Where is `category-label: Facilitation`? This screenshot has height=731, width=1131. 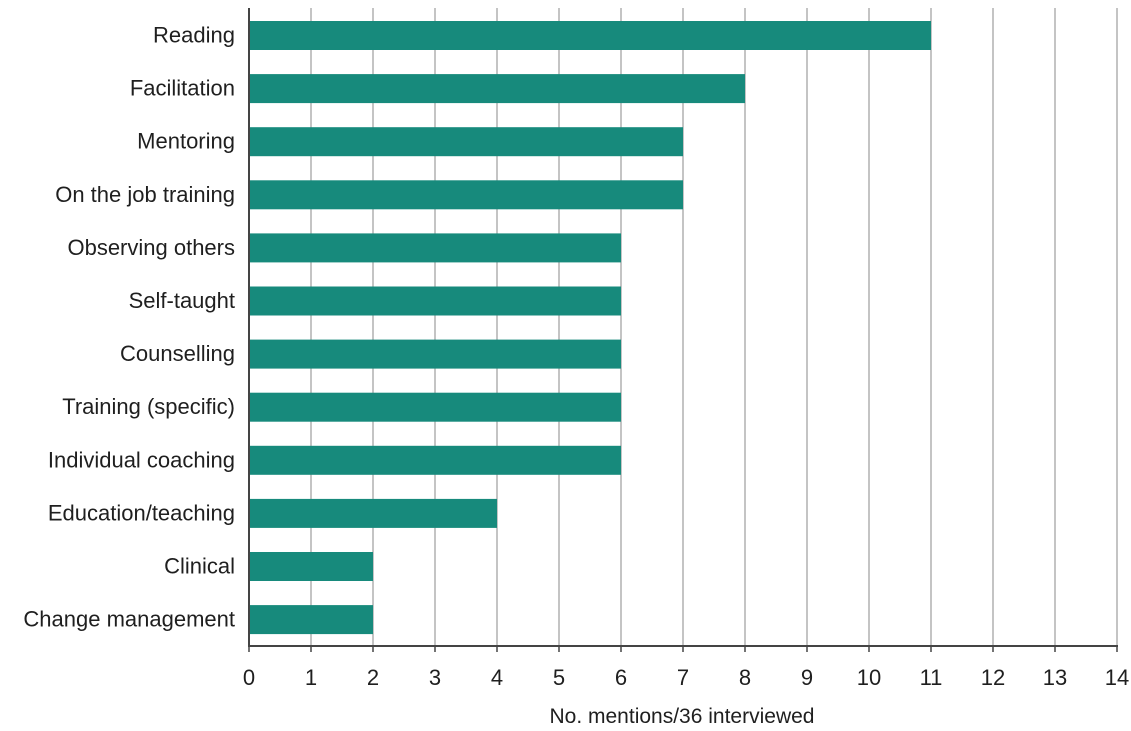 category-label: Facilitation is located at coordinates (182, 88).